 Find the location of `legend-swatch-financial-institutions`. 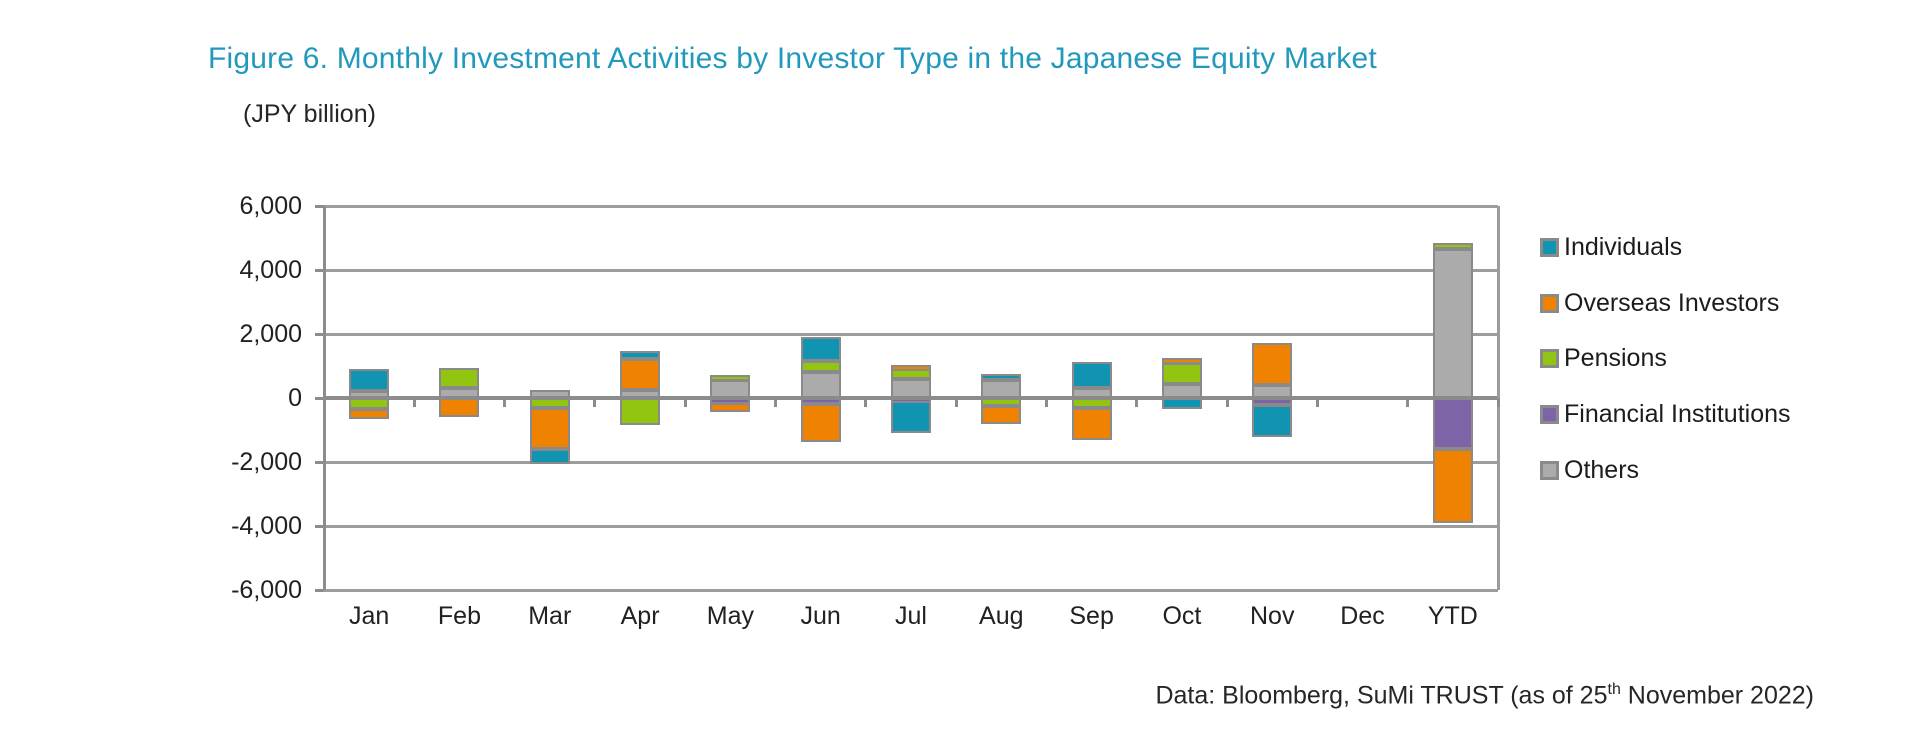

legend-swatch-financial-institutions is located at coordinates (1549, 414).